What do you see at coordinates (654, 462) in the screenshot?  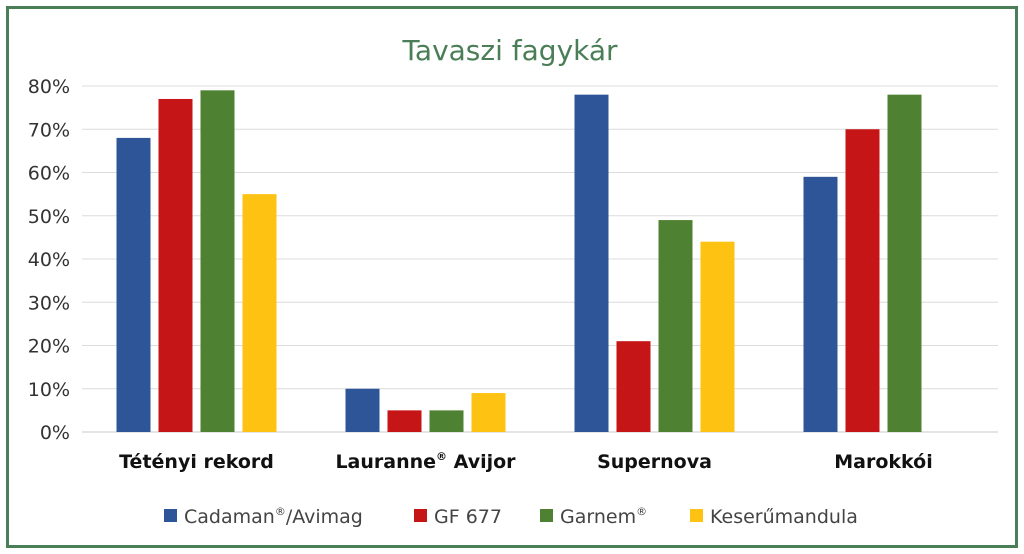 I see `x-category-label: Supernova` at bounding box center [654, 462].